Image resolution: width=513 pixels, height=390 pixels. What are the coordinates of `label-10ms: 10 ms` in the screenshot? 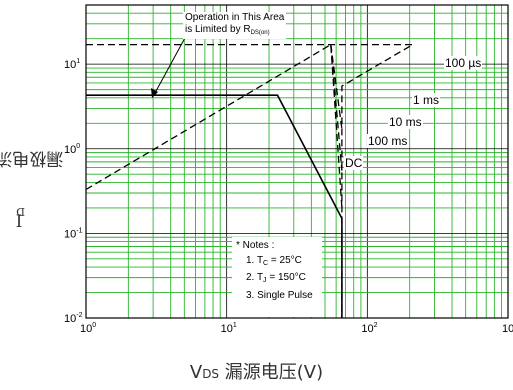 It's located at (405, 122).